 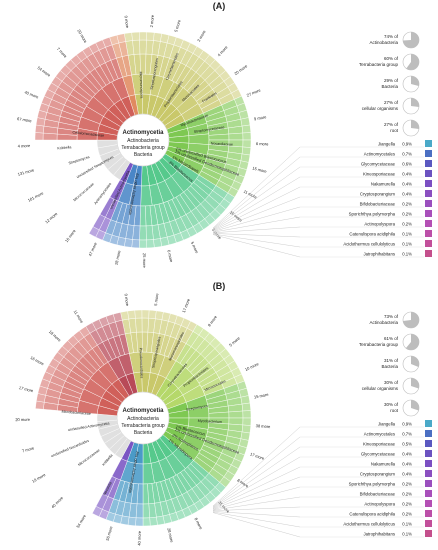 I want to click on ancestor-name: cellular organisms, so click(x=380, y=388).